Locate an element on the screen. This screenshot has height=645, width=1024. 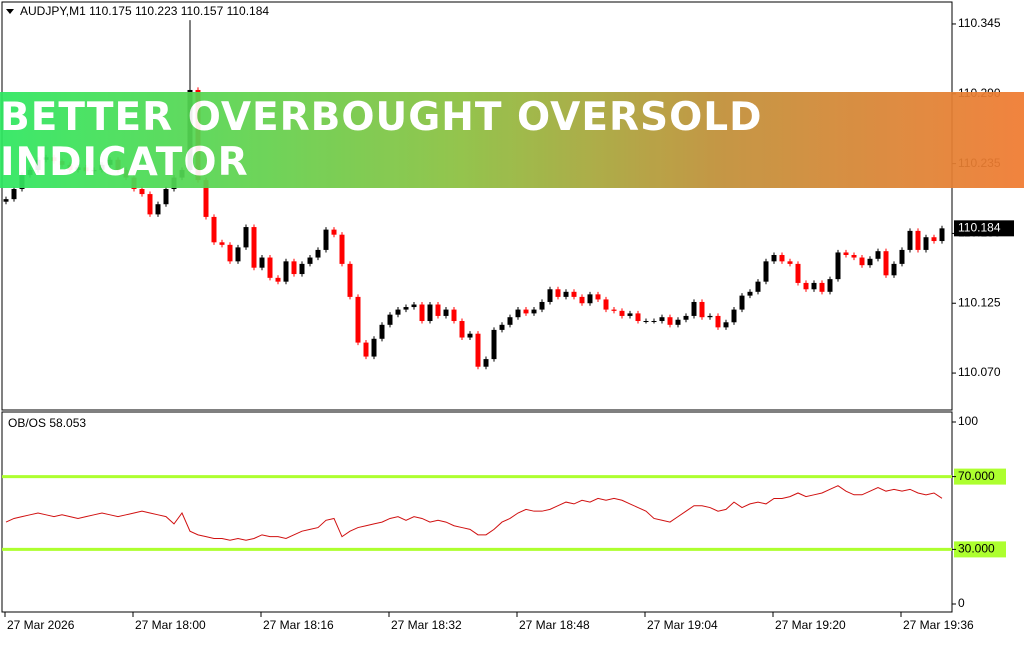
current-price-box is located at coordinates (984, 228).